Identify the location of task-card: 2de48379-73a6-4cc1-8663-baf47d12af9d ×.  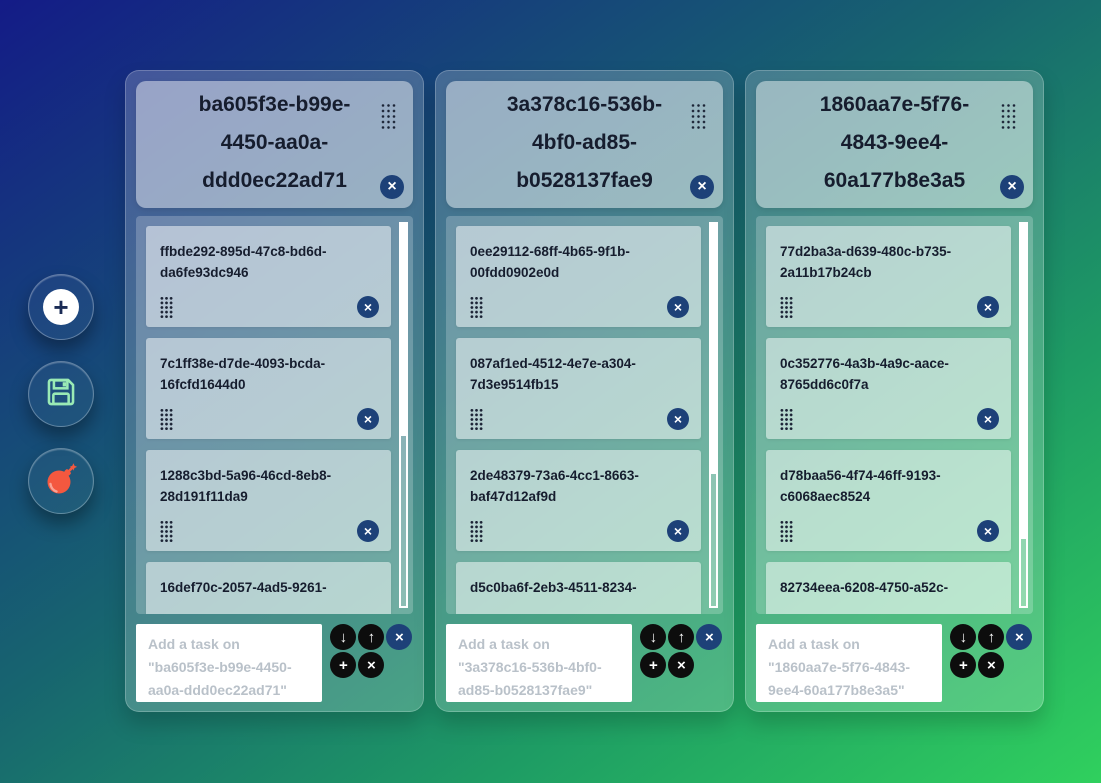
(578, 500).